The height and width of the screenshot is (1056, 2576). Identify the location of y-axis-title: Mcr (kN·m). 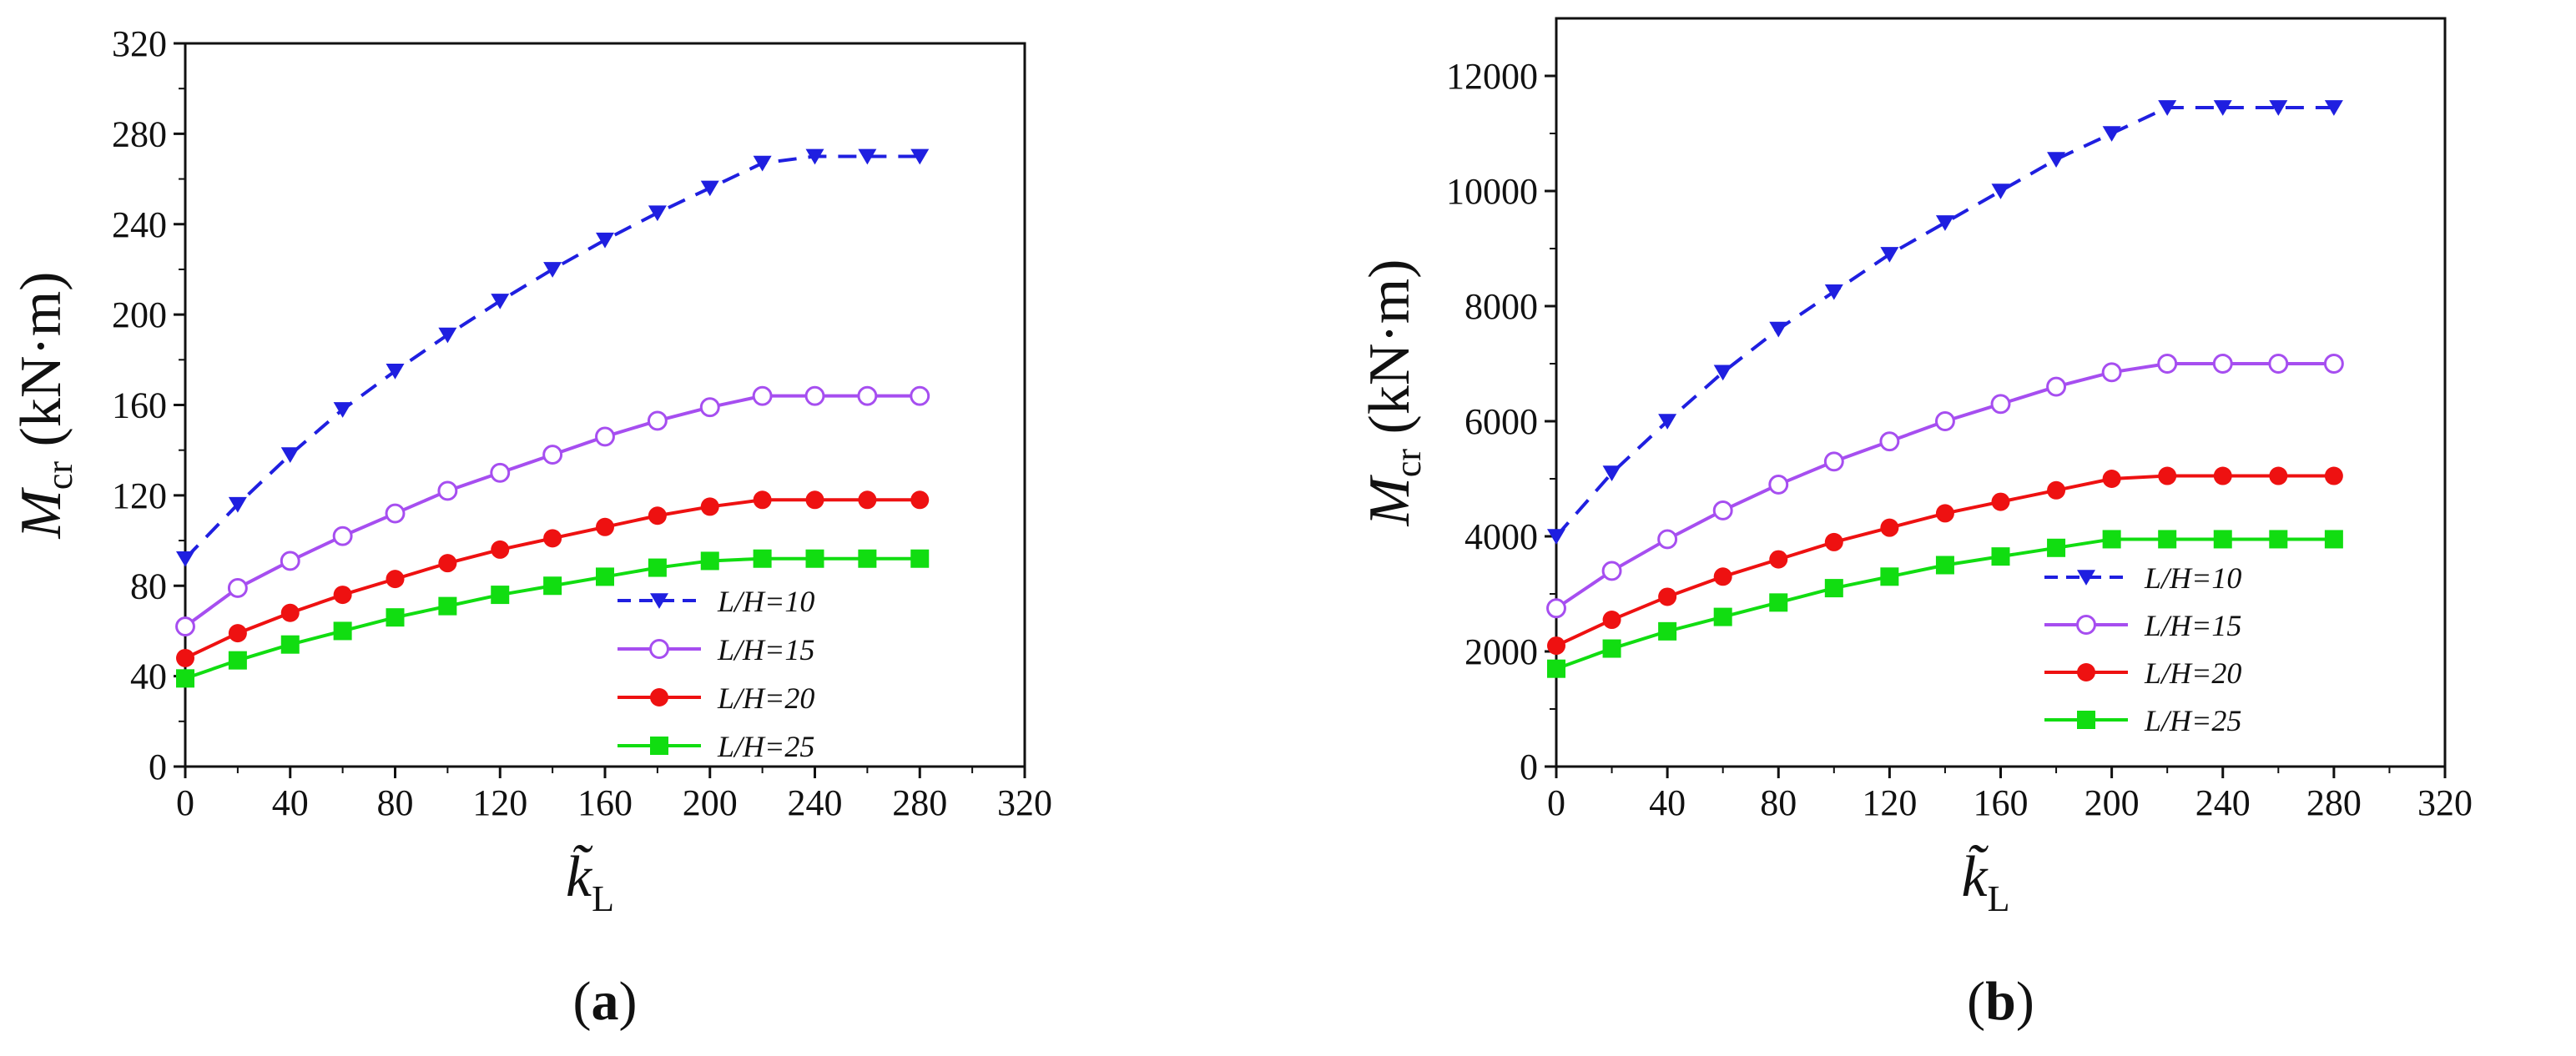
(44, 406).